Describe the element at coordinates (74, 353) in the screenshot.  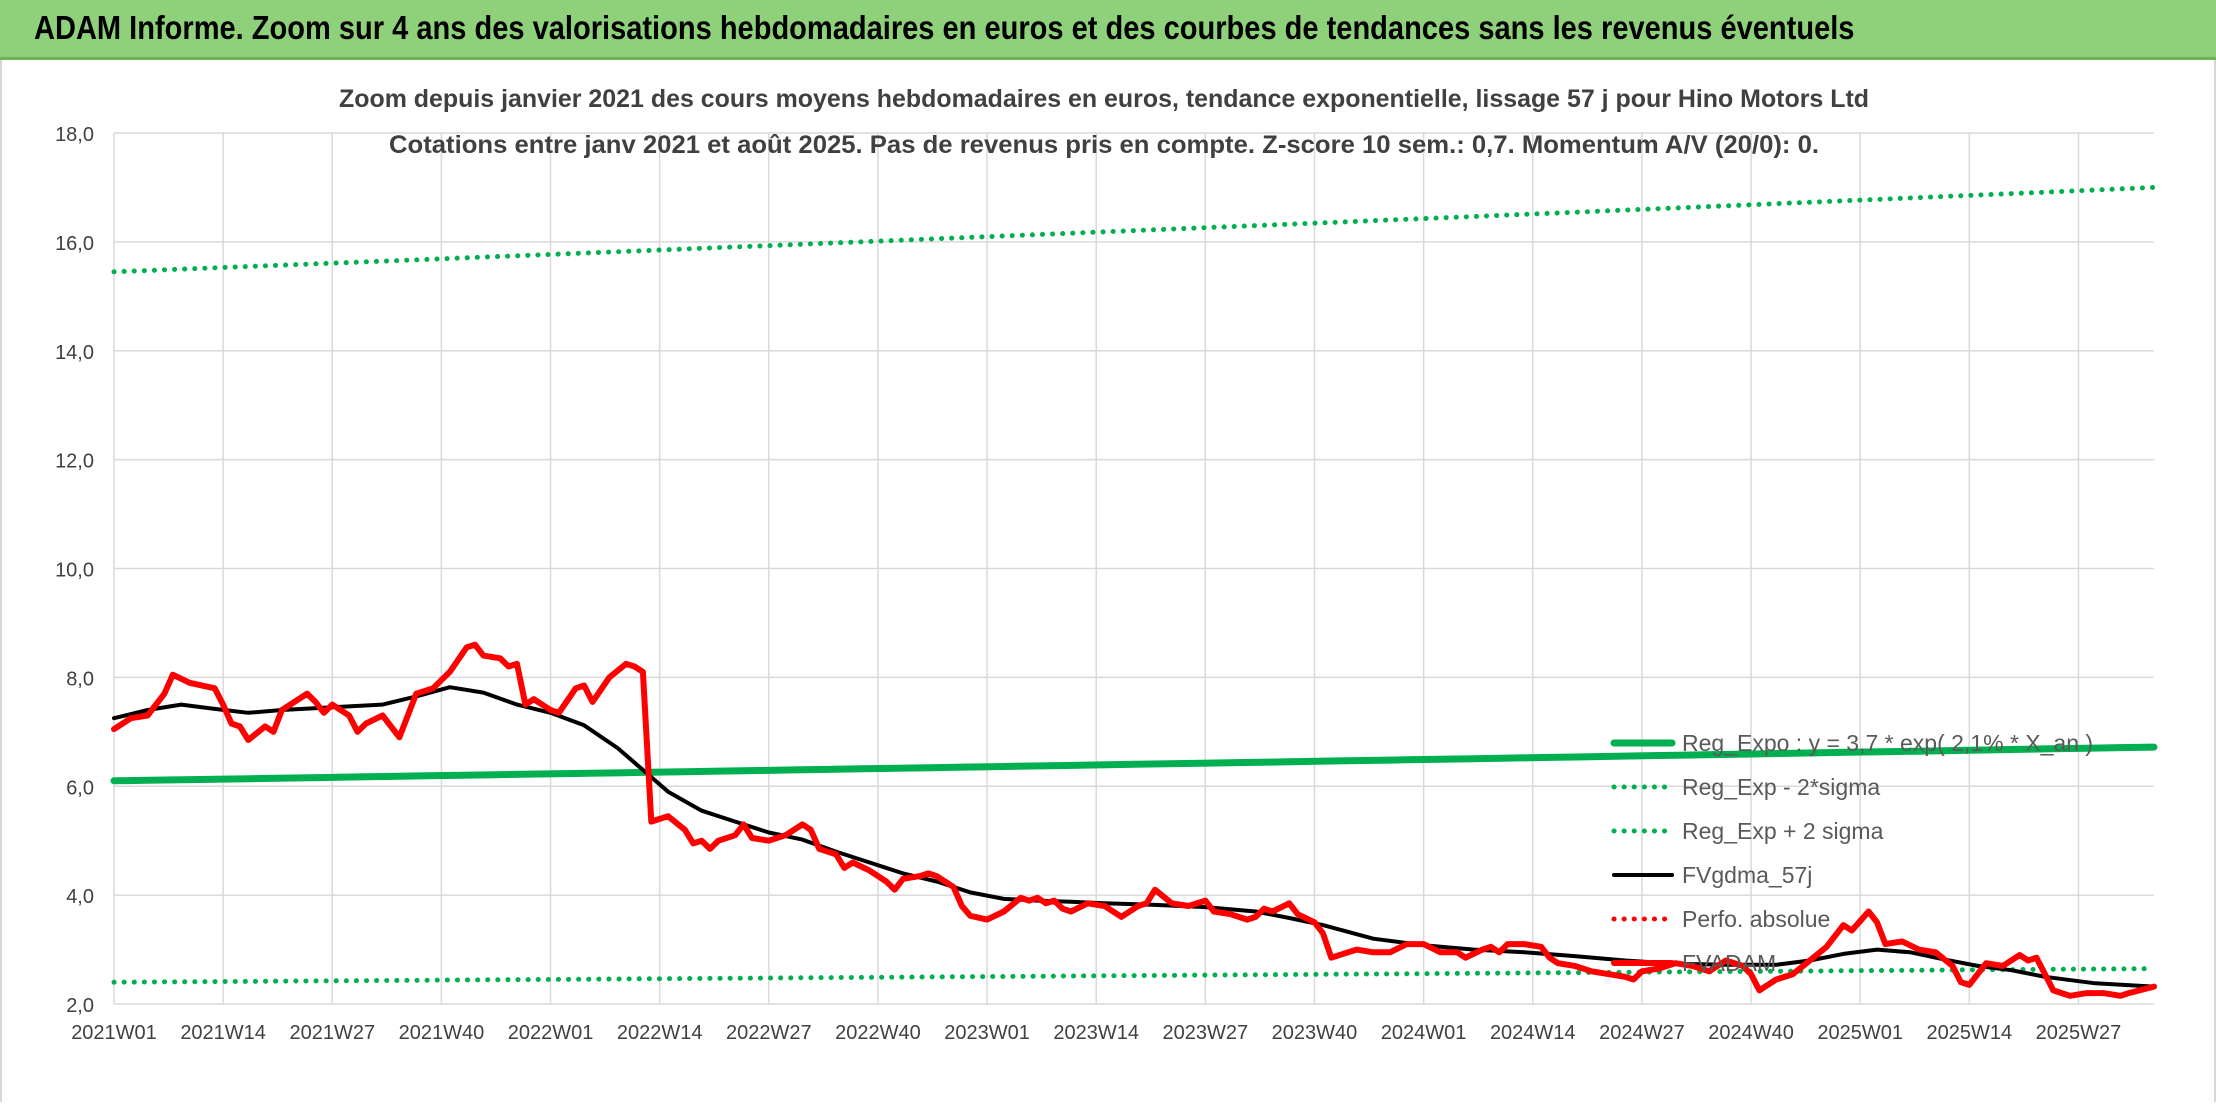
I see `y-tick-label: 14,0` at that location.